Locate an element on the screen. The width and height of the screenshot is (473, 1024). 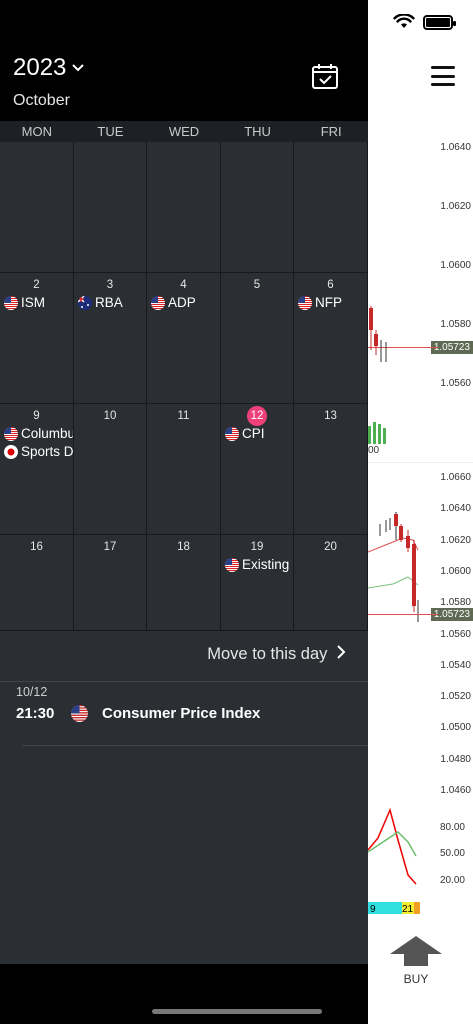
arrow-up-icon is located at coordinates (416, 951).